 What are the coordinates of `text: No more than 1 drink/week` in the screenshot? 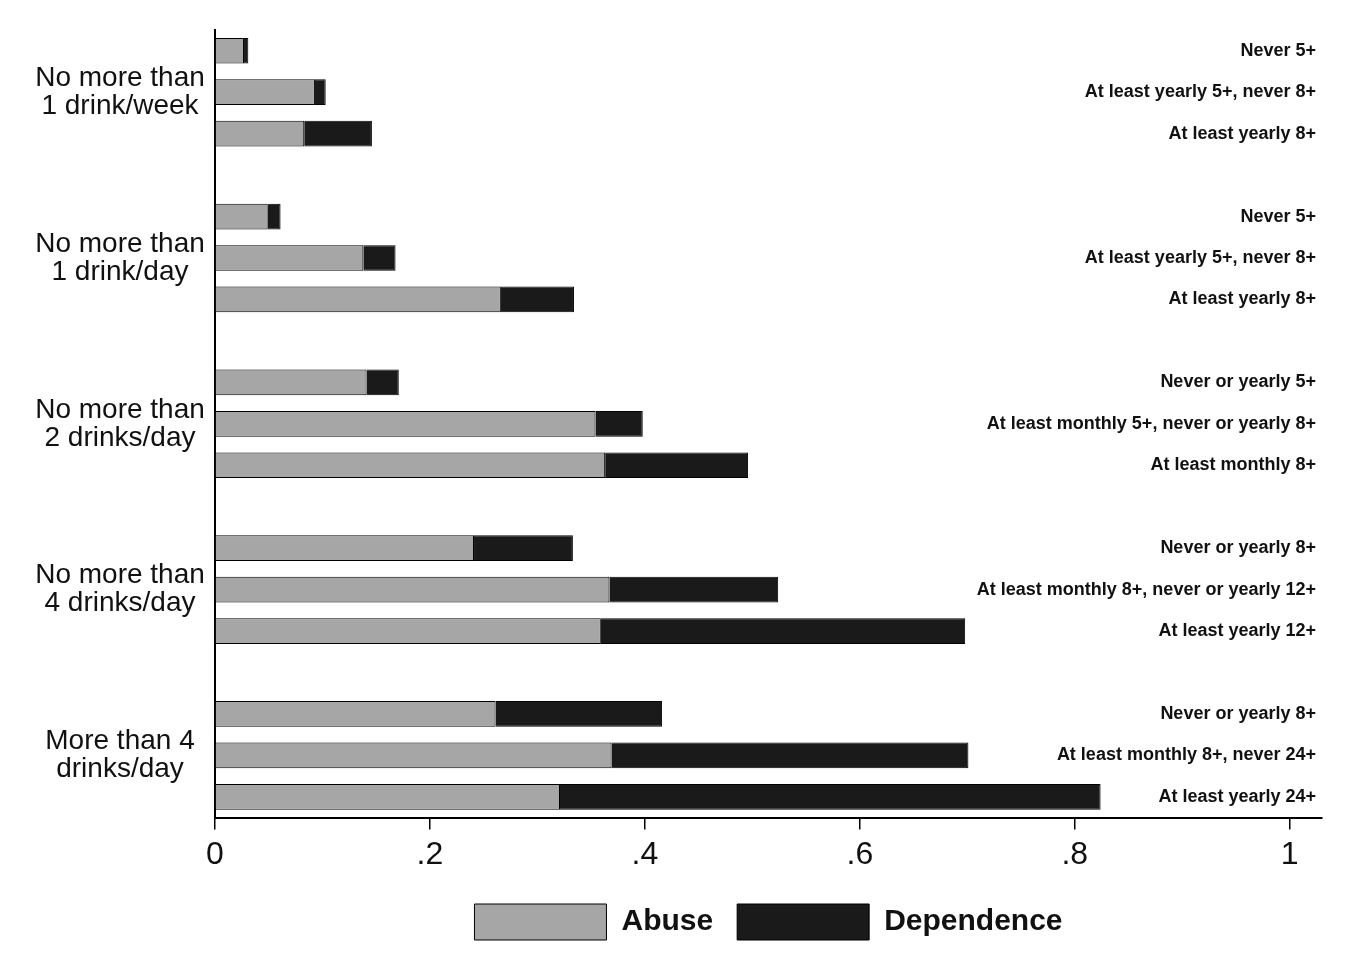 It's located at (120, 90).